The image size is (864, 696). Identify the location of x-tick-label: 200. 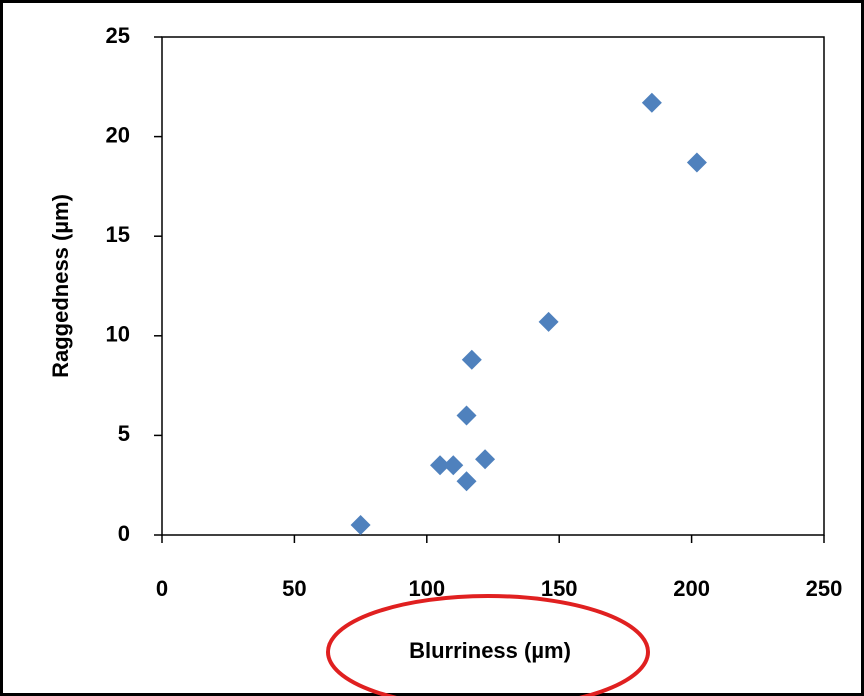
(691, 588).